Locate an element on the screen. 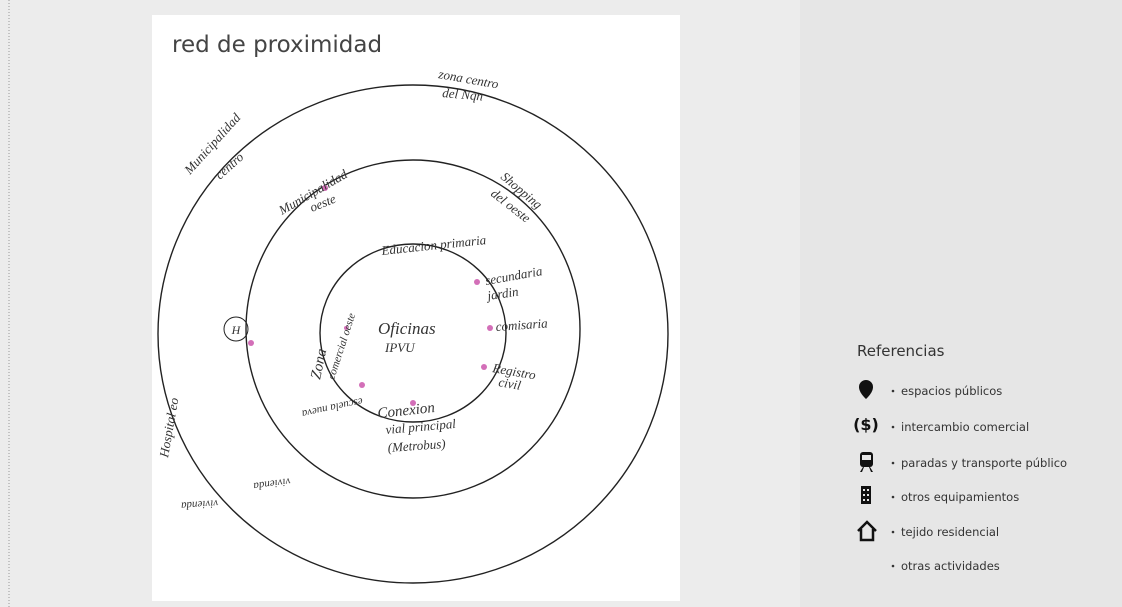 The image size is (1122, 607). legend-item: intercambio comercial is located at coordinates (965, 427).